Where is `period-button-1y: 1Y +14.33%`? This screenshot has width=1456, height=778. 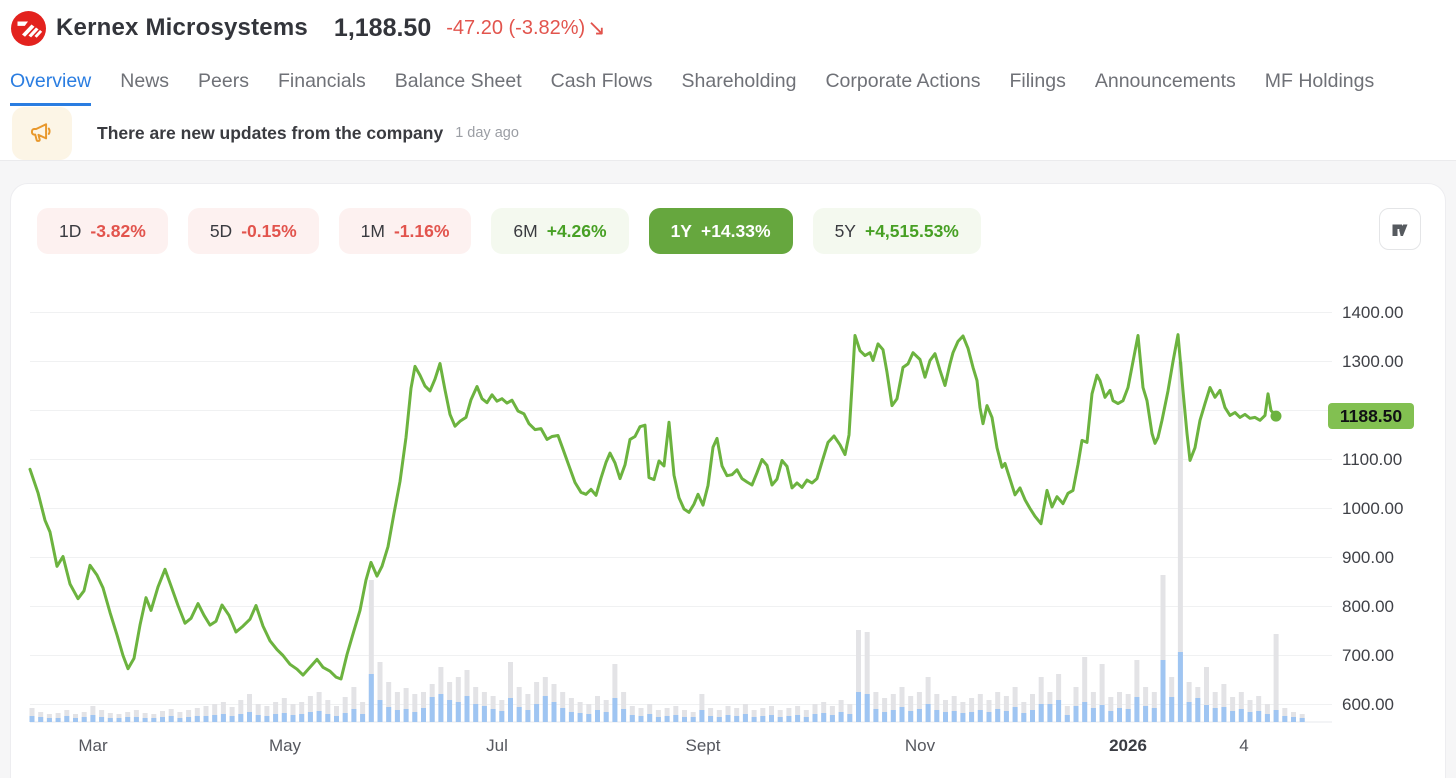 period-button-1y: 1Y +14.33% is located at coordinates (720, 231).